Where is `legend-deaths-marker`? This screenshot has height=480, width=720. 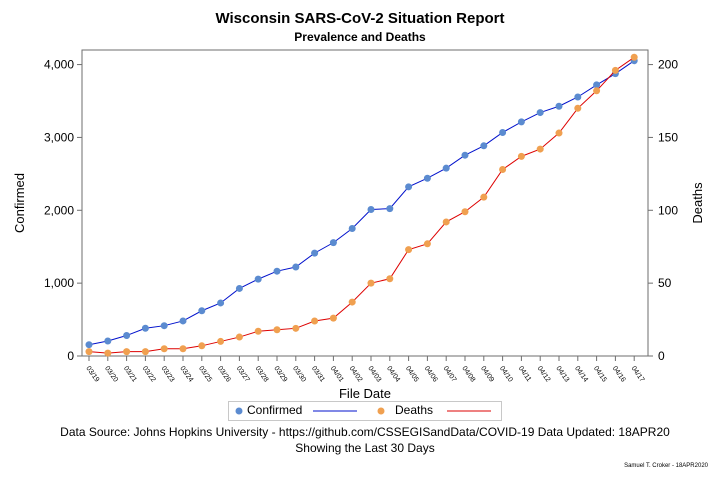
legend-deaths-marker is located at coordinates (381, 411).